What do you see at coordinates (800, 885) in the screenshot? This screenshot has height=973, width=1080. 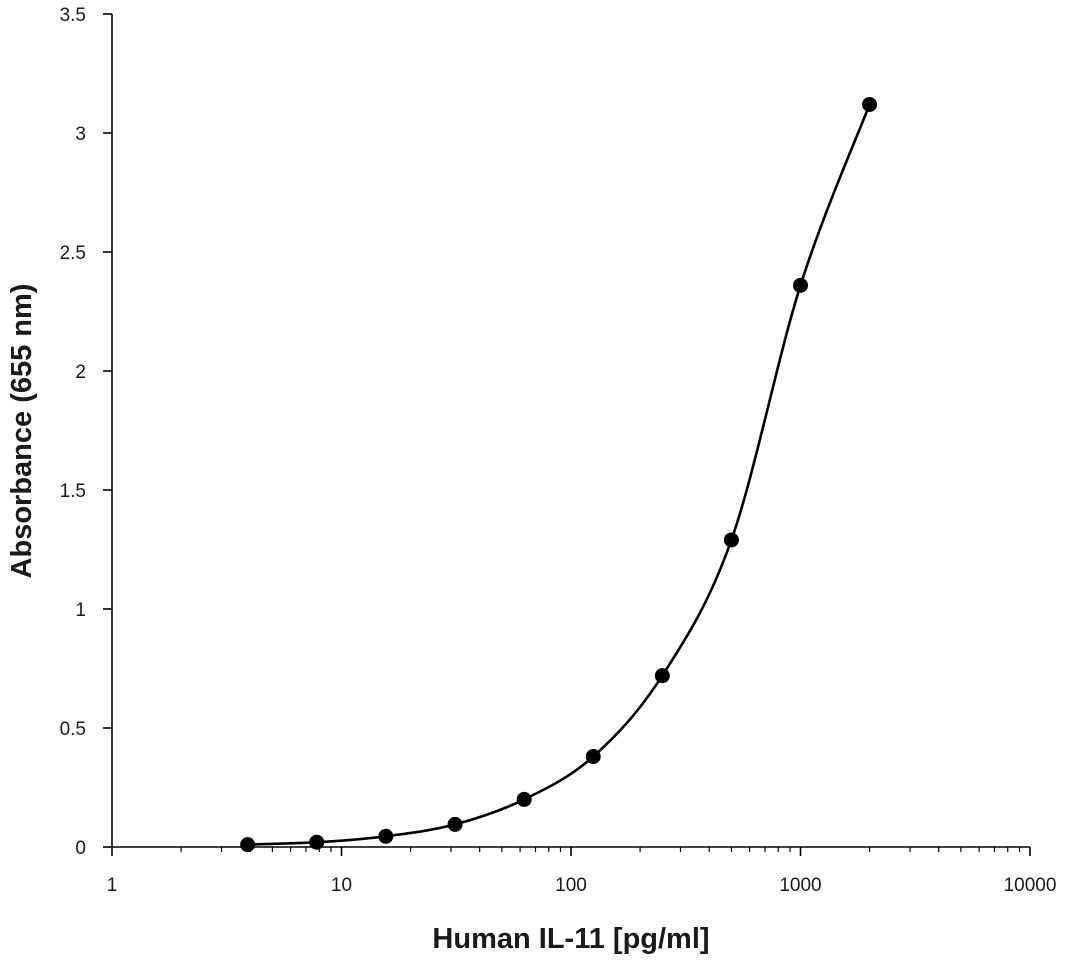 I see `x-tick-label: 1000` at bounding box center [800, 885].